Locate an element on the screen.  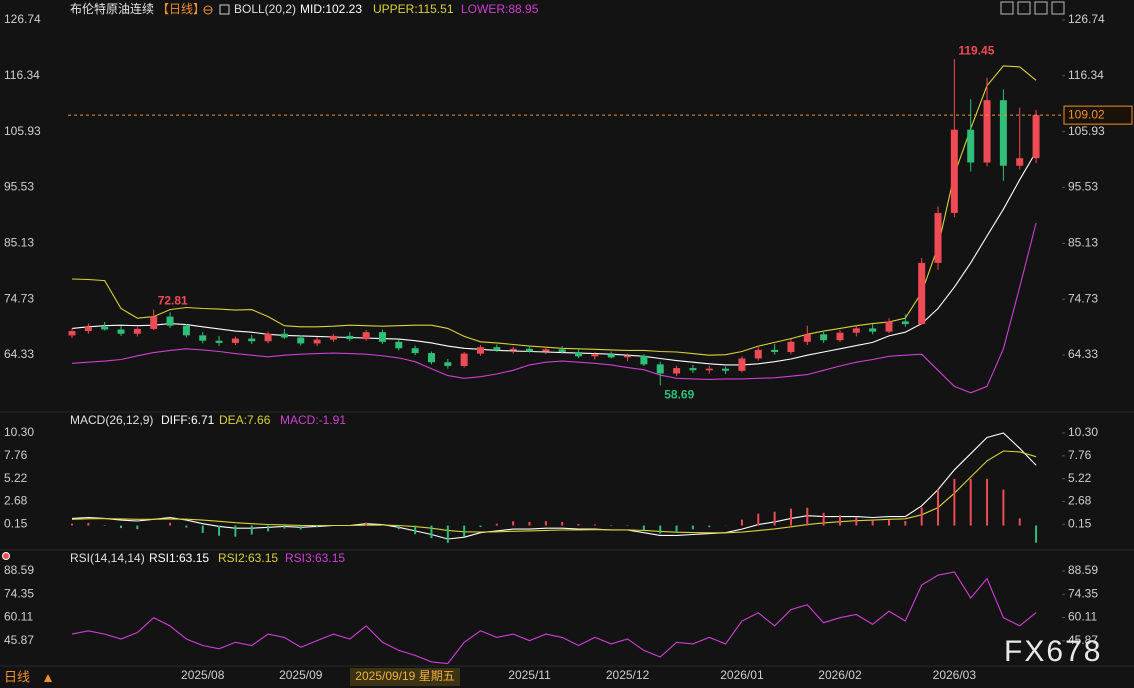
high-label: 72.81 is located at coordinates (173, 301).